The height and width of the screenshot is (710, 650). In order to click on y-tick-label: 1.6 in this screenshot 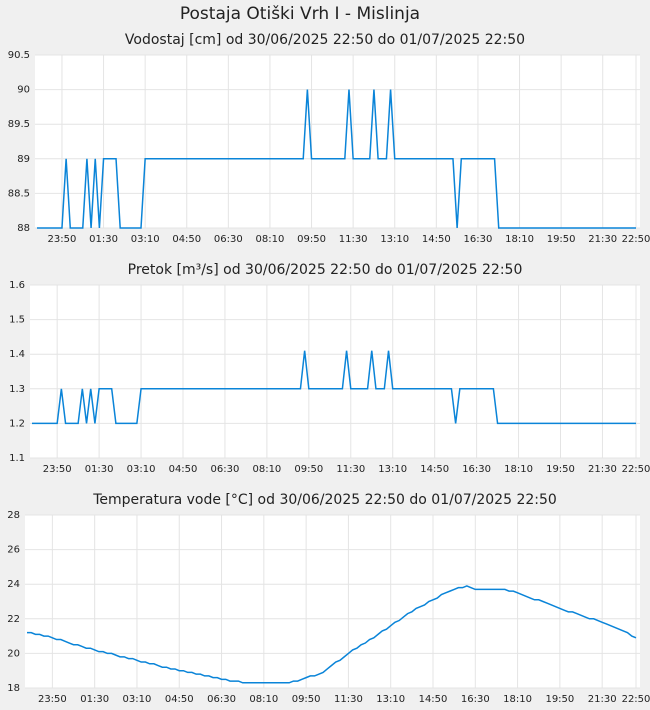, I will do `click(17, 285)`.